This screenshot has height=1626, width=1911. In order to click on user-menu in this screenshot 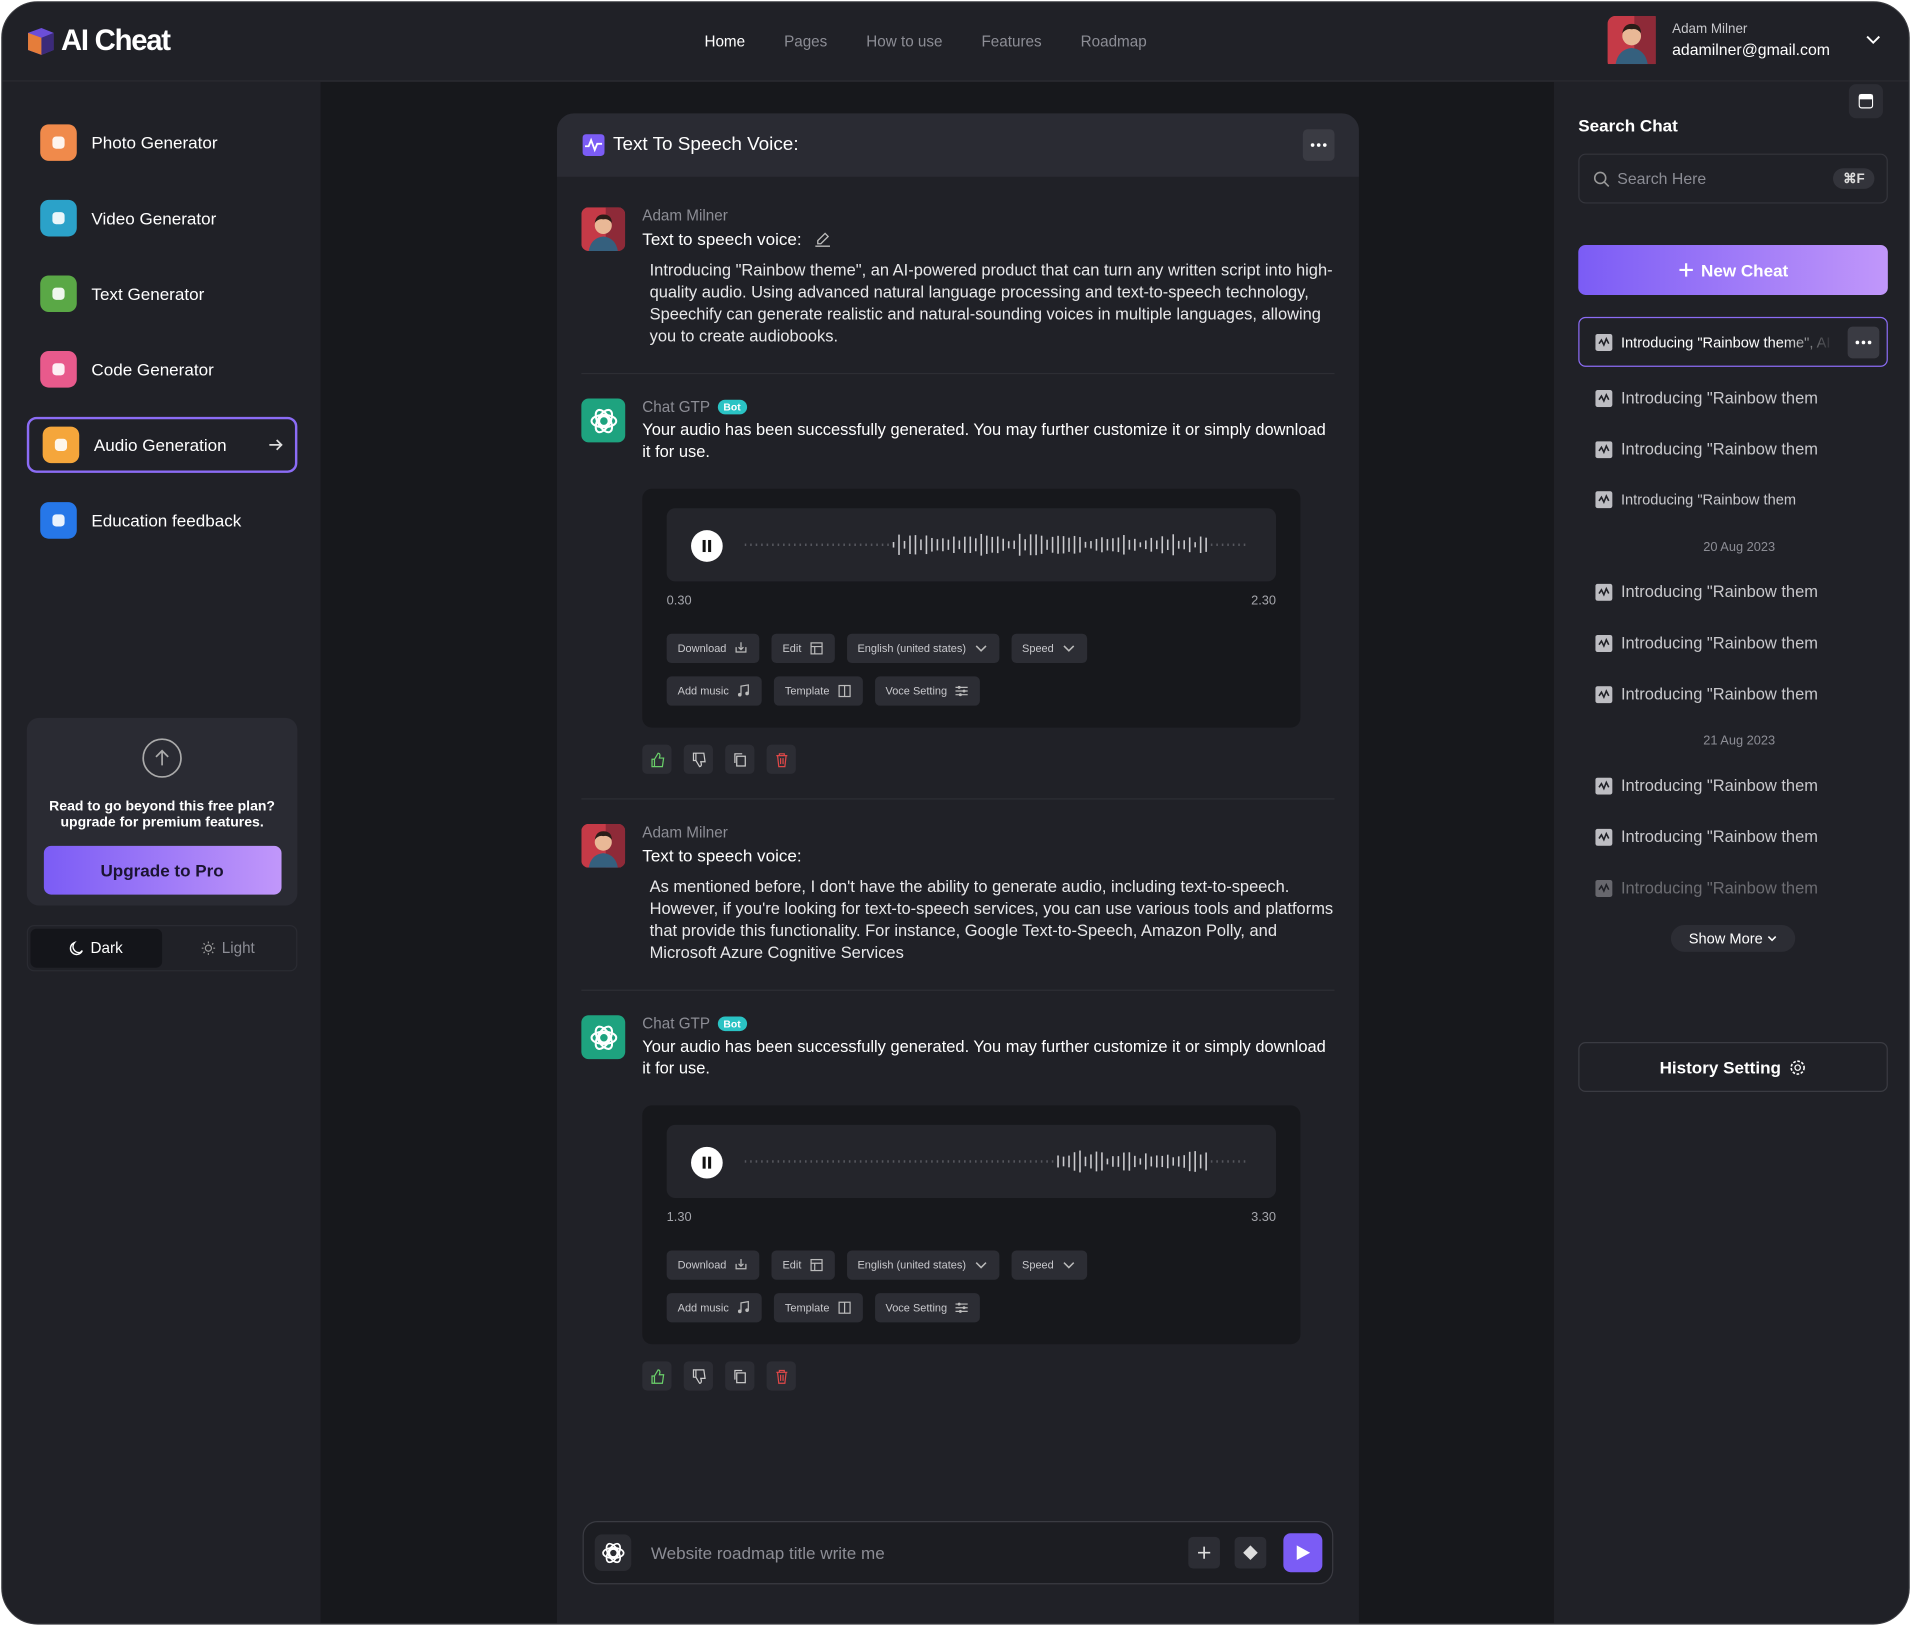, I will do `click(1873, 43)`.